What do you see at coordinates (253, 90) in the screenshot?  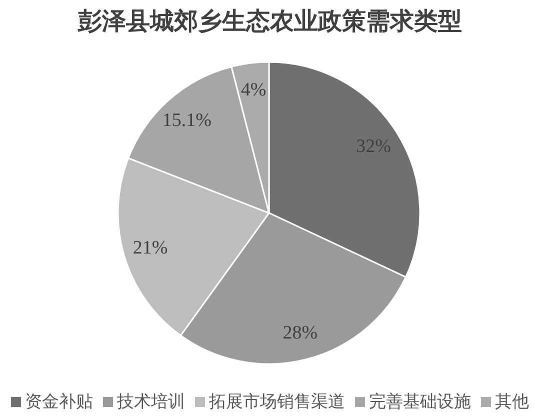 I see `data-label: 4%` at bounding box center [253, 90].